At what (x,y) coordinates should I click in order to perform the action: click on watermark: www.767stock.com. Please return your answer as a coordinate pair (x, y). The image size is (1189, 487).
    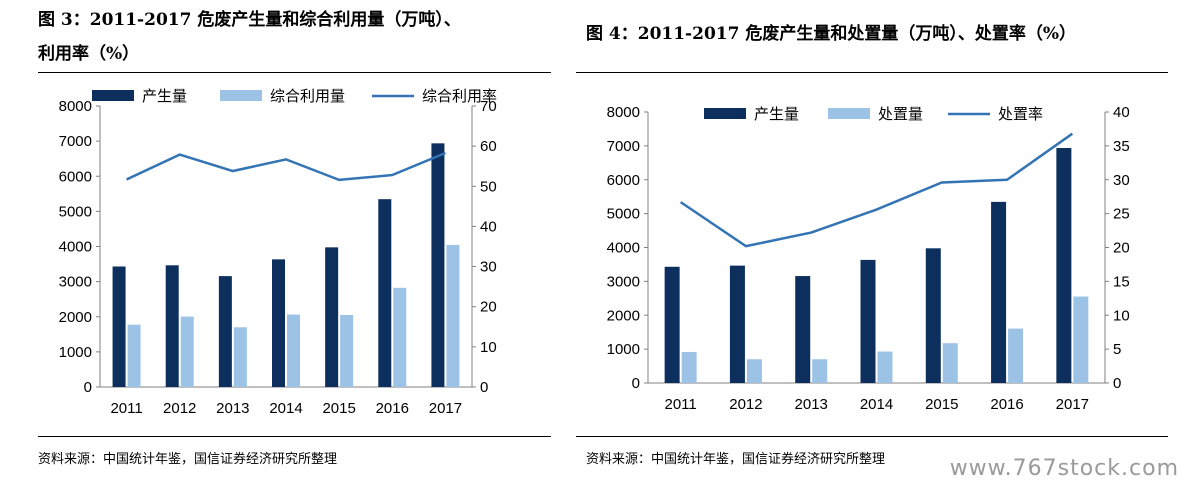
    Looking at the image, I should click on (1064, 468).